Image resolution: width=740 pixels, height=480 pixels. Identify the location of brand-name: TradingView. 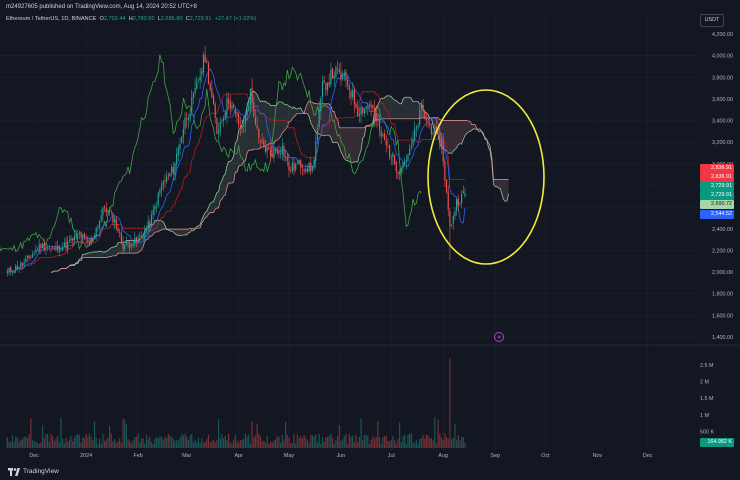
(41, 471).